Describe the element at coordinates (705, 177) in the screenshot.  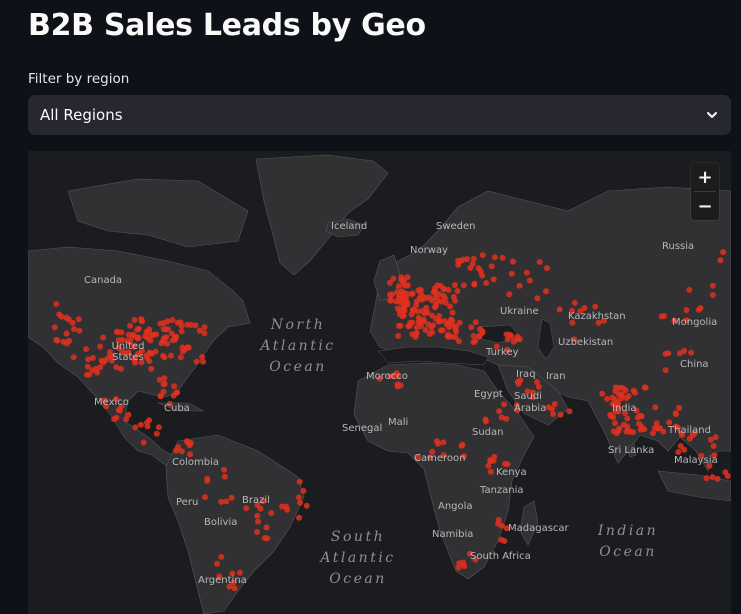
I see `zoom-in-button: +` at that location.